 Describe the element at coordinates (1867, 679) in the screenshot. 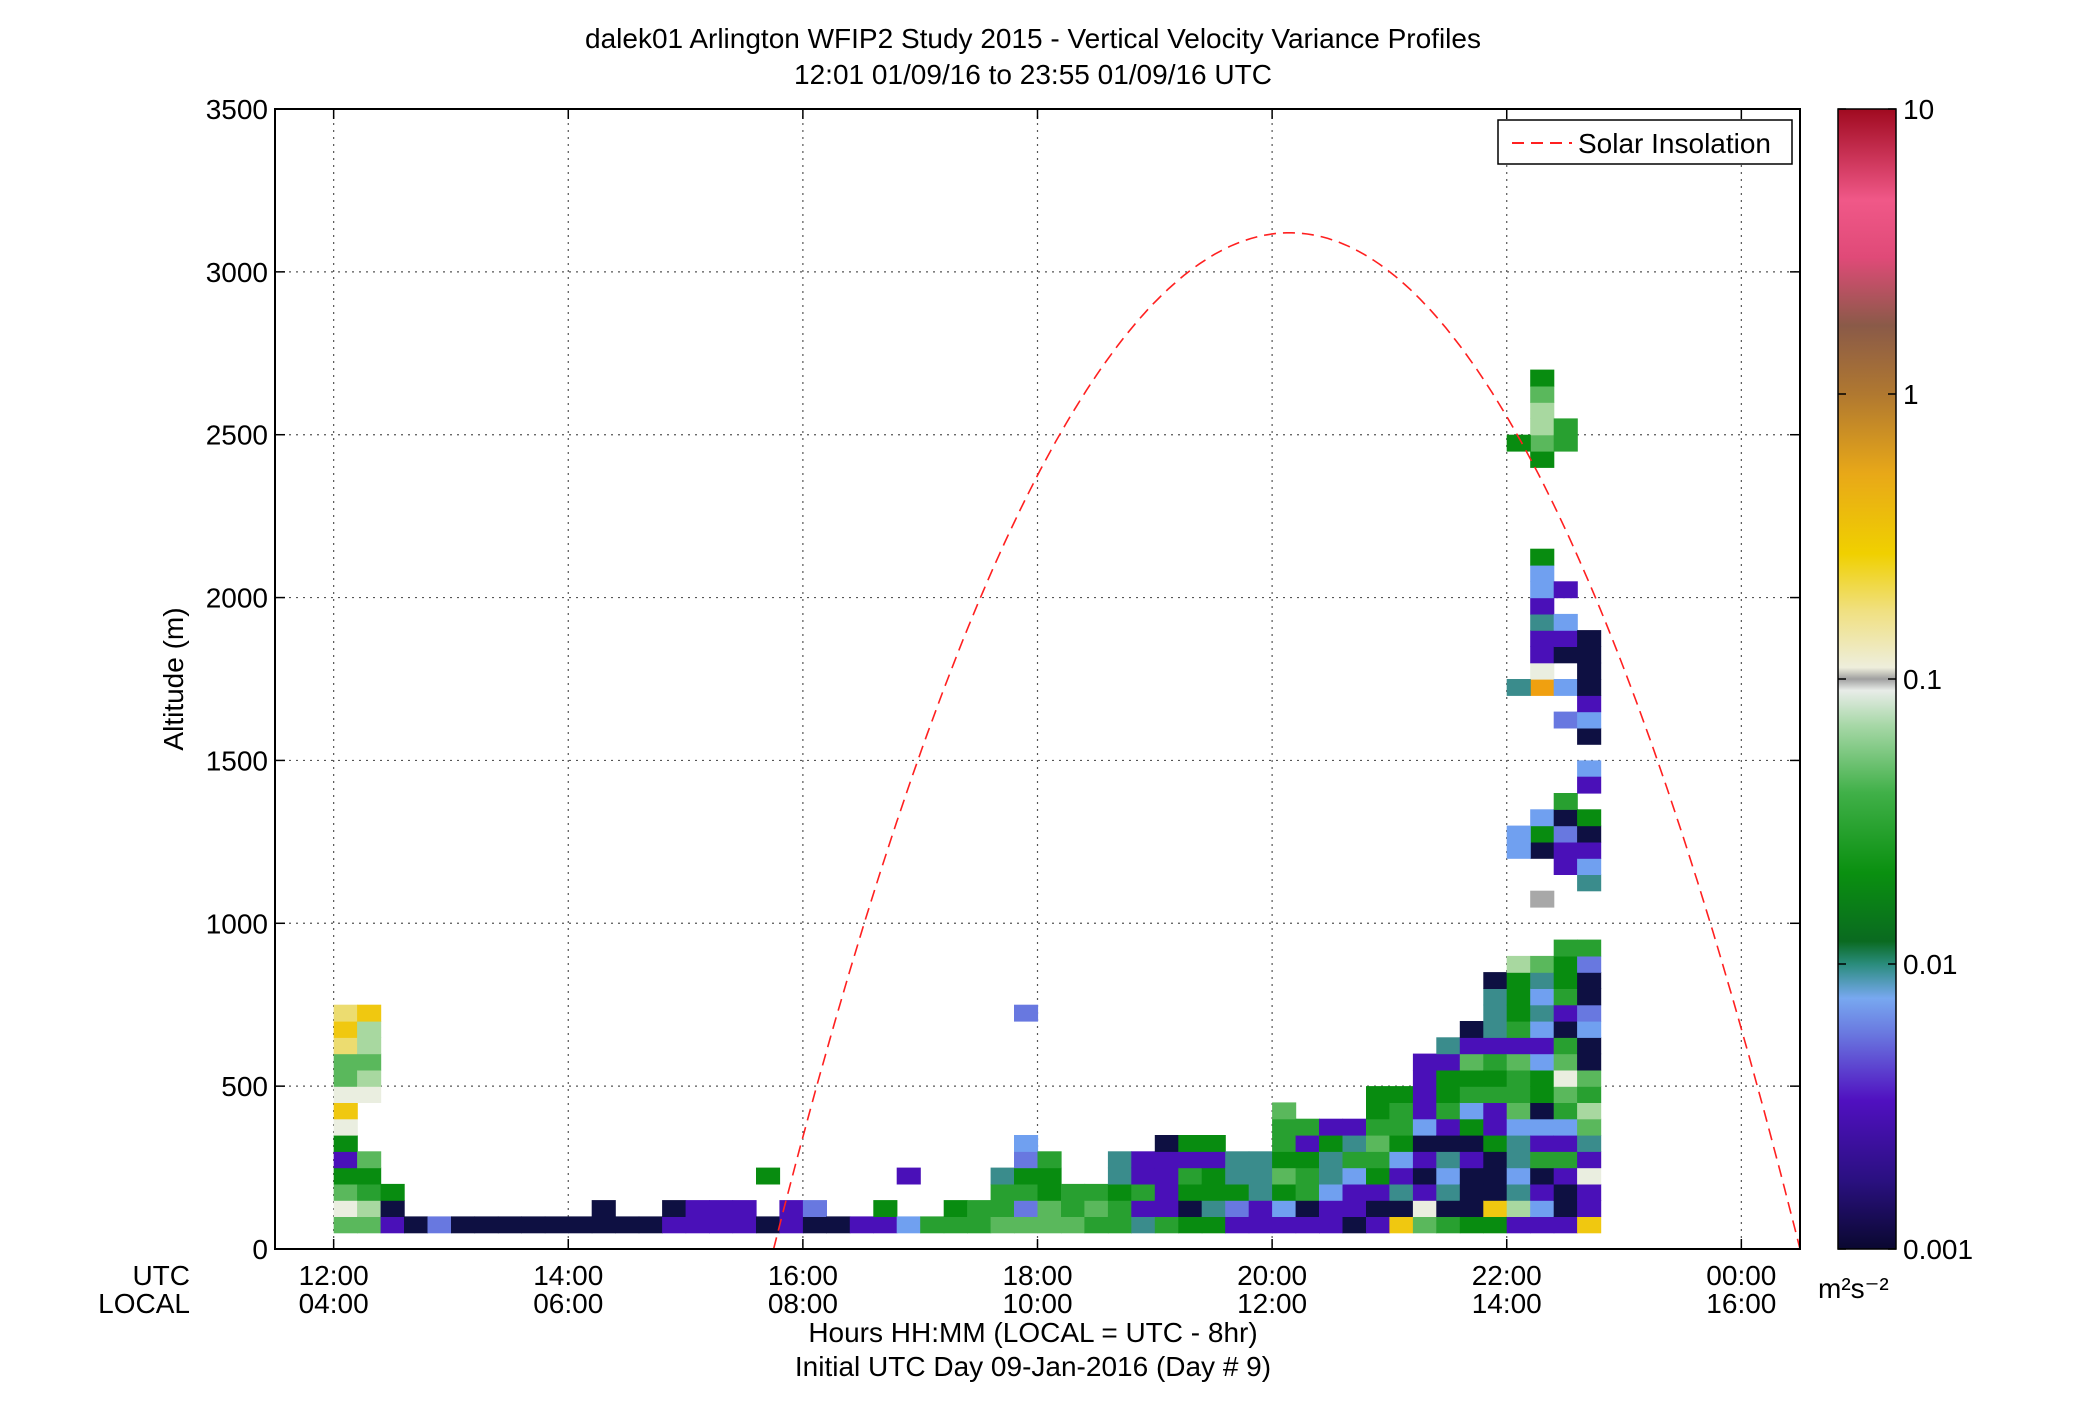

I see `colorbar` at that location.